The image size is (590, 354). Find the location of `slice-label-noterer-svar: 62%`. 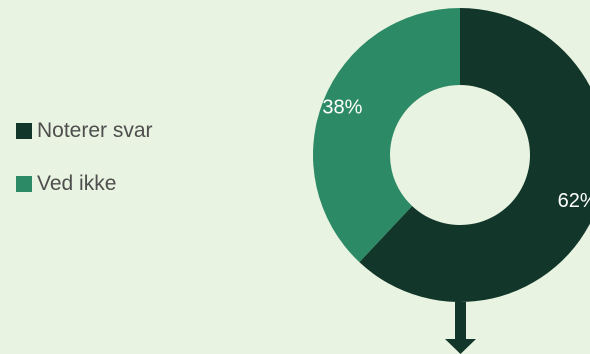

slice-label-noterer-svar: 62% is located at coordinates (574, 201).